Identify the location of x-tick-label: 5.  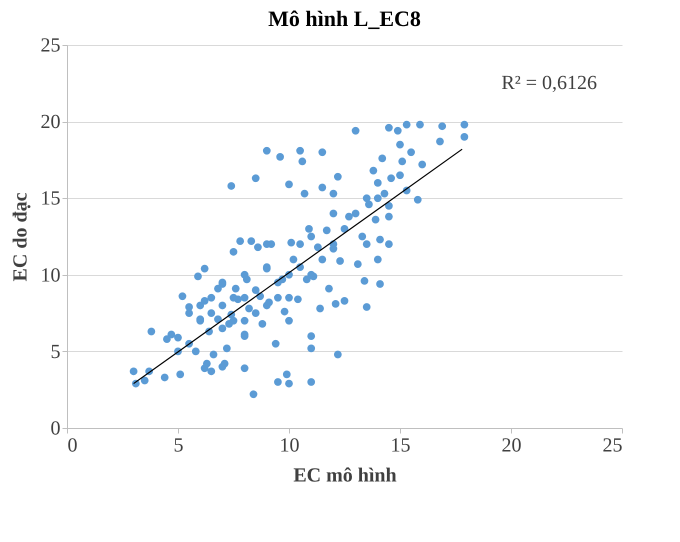
(179, 445).